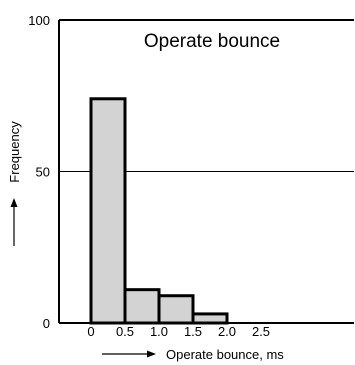 The image size is (355, 365). I want to click on y-axis-label: Frequency, so click(14, 152).